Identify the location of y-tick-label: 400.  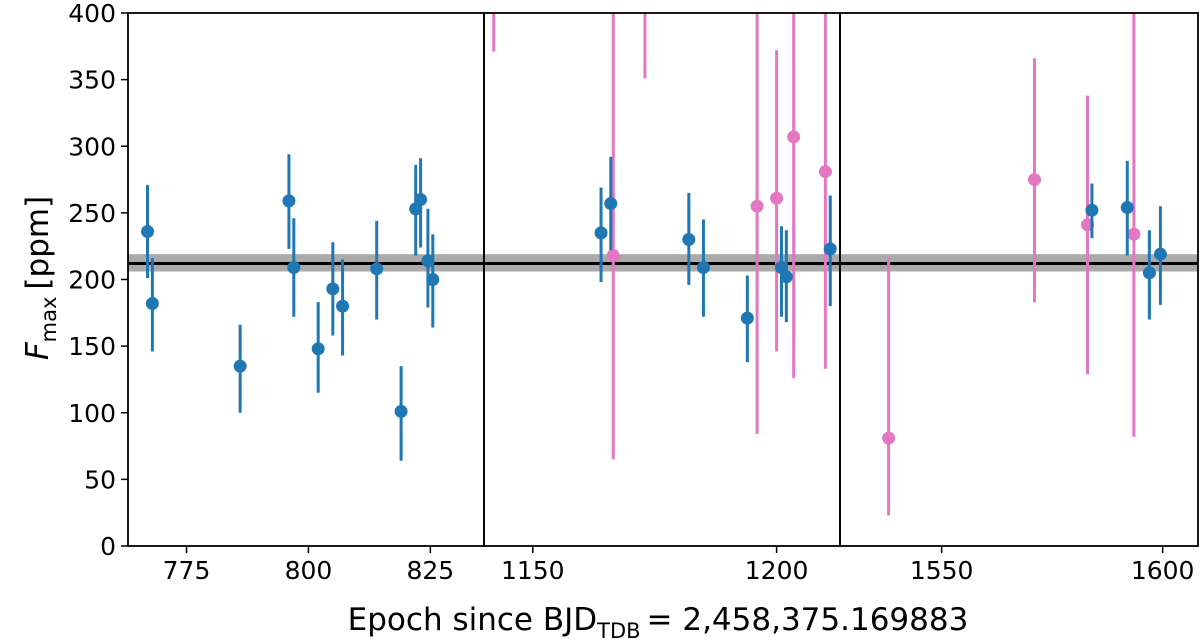
(92, 14).